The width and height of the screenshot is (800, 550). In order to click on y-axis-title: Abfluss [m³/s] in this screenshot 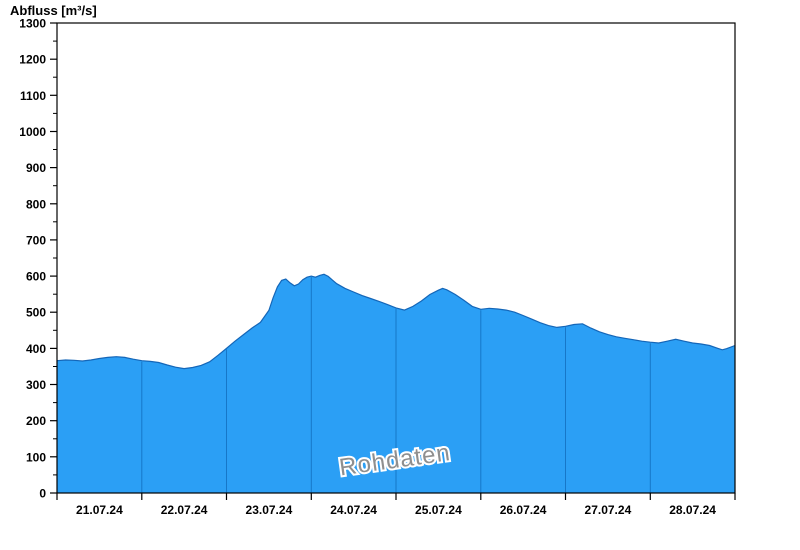, I will do `click(53, 10)`.